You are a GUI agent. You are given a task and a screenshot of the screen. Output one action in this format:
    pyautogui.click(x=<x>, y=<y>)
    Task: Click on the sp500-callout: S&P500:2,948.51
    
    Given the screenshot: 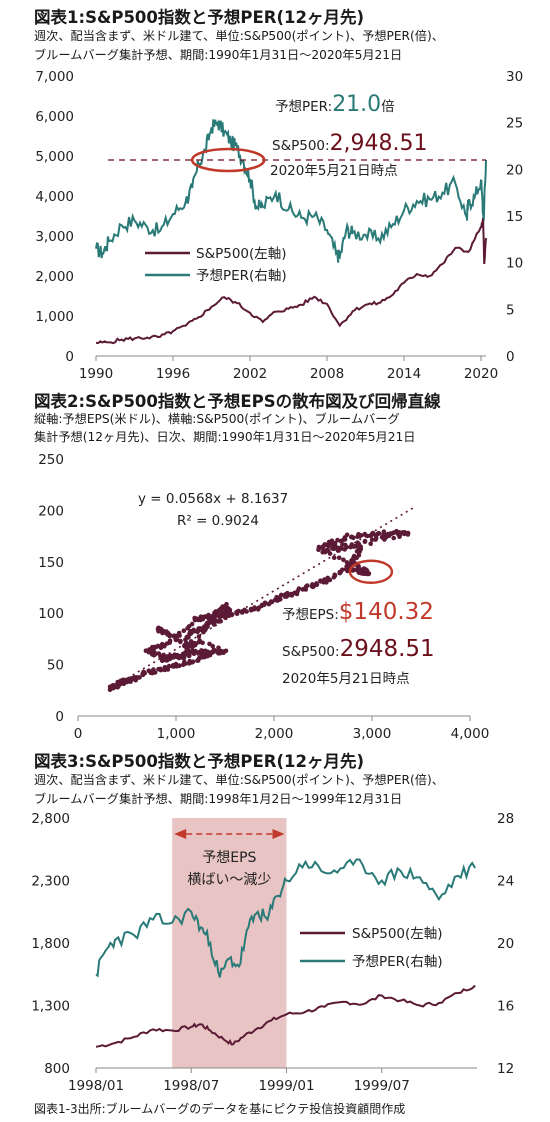 What is the action you would take?
    pyautogui.click(x=350, y=143)
    